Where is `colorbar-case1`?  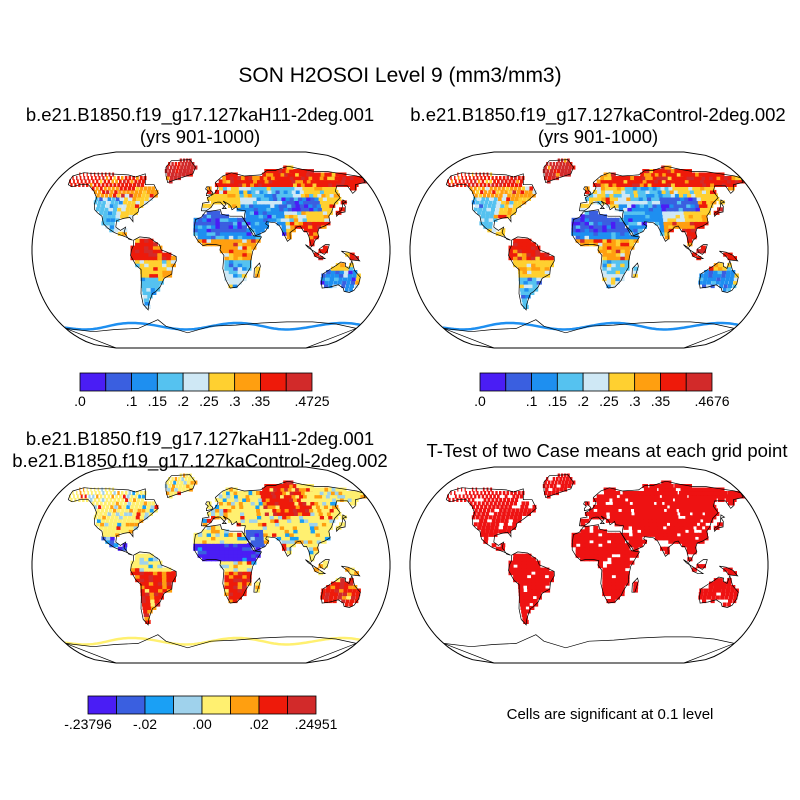 colorbar-case1 is located at coordinates (196, 382).